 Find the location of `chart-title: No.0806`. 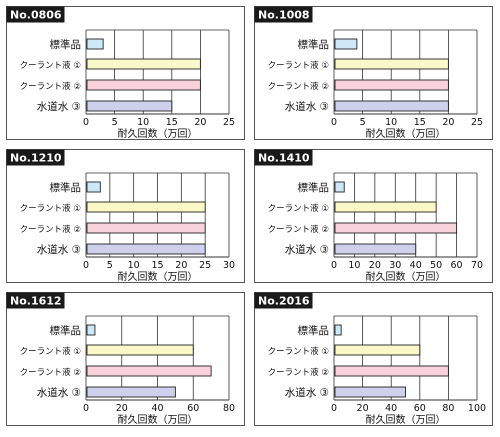

chart-title: No.0806 is located at coordinates (36, 15).